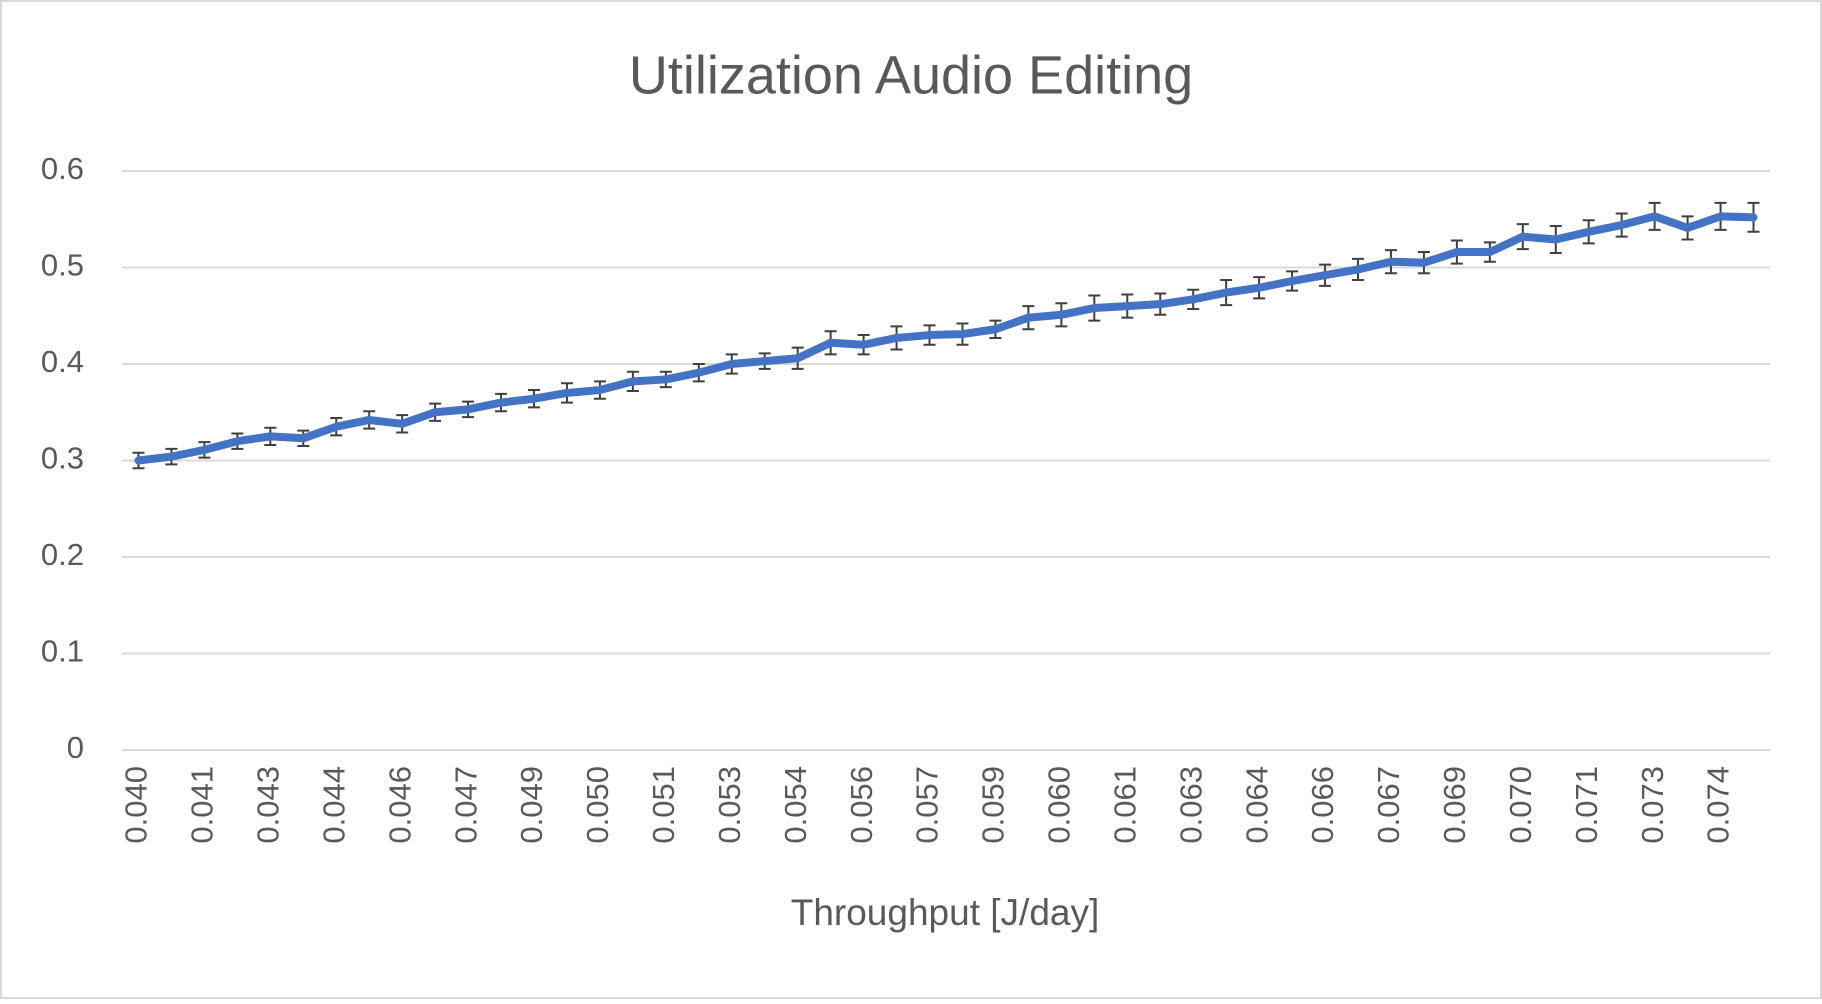 Image resolution: width=1822 pixels, height=1004 pixels. What do you see at coordinates (75, 747) in the screenshot?
I see `y-tick-label: 0` at bounding box center [75, 747].